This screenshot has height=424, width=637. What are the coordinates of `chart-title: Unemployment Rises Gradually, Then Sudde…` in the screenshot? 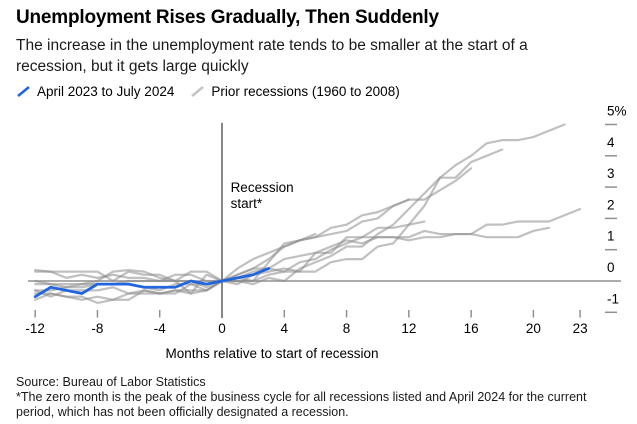 It's located at (227, 17).